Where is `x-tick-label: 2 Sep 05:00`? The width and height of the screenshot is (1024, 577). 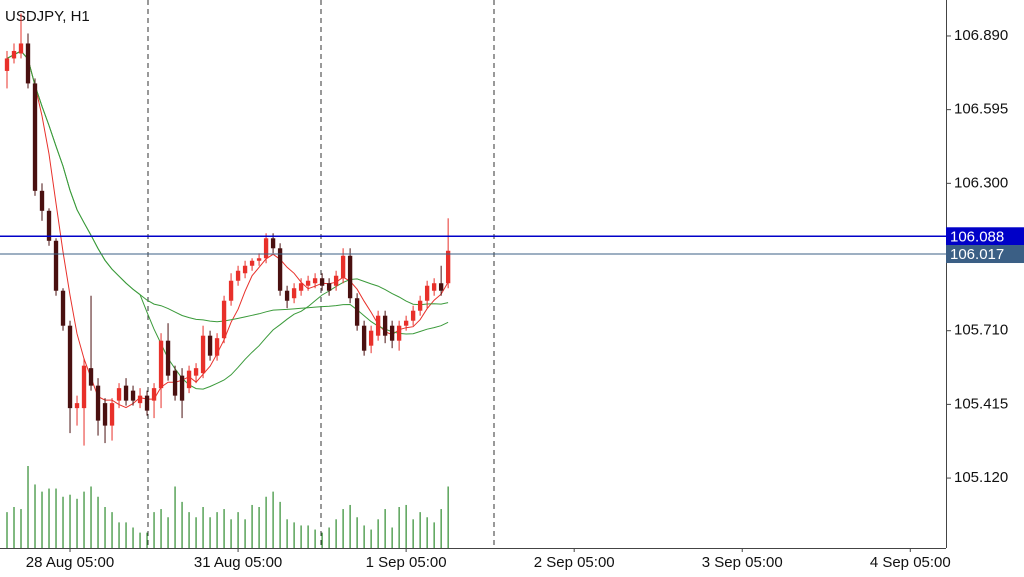 x-tick-label: 2 Sep 05:00 is located at coordinates (574, 562).